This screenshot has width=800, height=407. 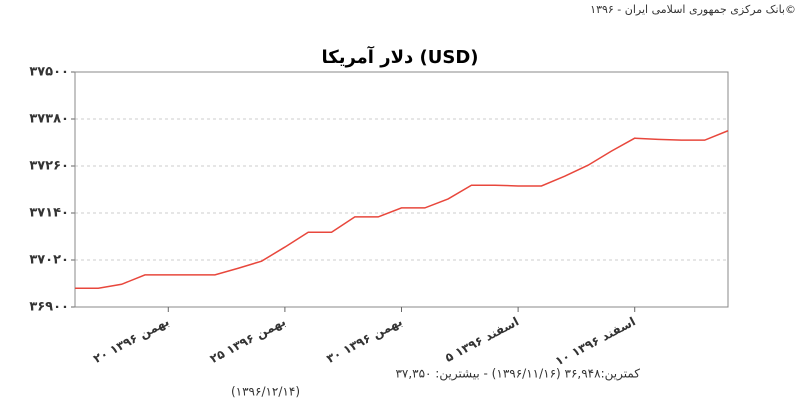 I want to click on x-tick-label: ۲۵ بهمن ۱۳۹۶, so click(x=248, y=340).